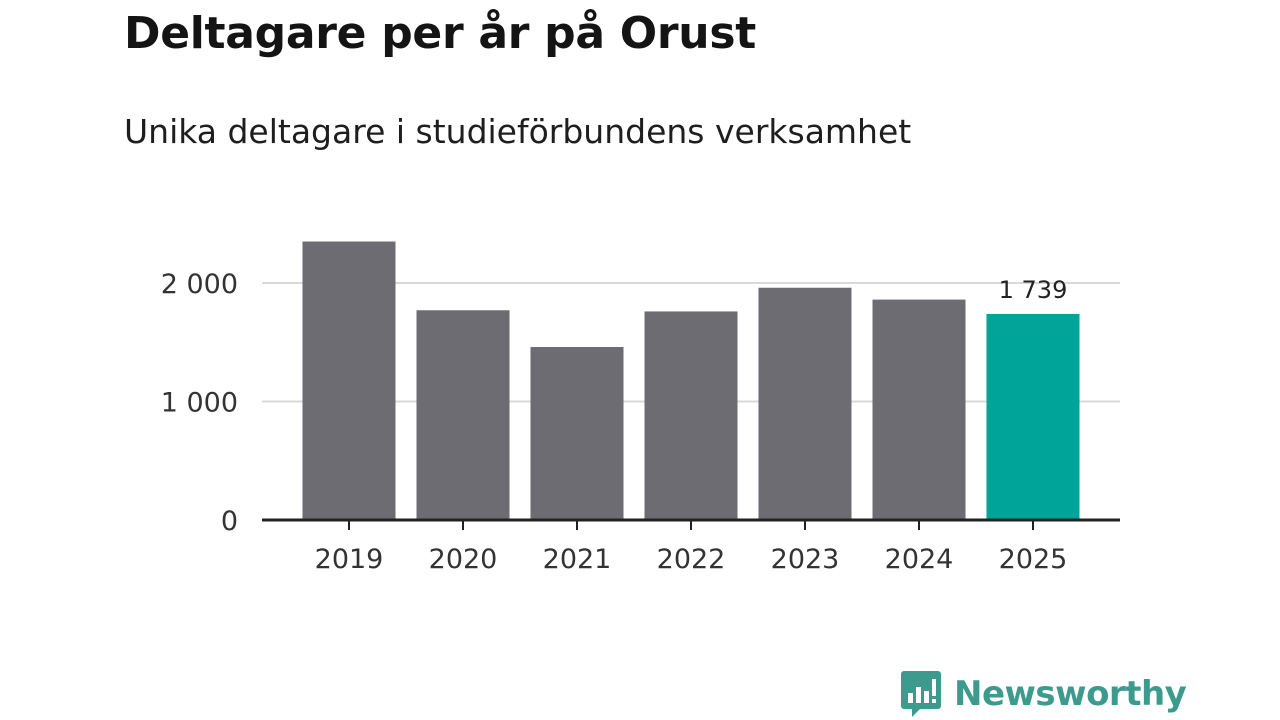  I want to click on bar-2025, so click(1033, 416).